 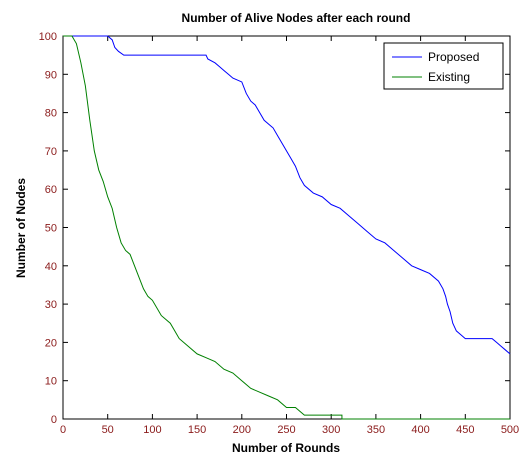 What do you see at coordinates (51, 152) in the screenshot?
I see `y-tick-label: 70` at bounding box center [51, 152].